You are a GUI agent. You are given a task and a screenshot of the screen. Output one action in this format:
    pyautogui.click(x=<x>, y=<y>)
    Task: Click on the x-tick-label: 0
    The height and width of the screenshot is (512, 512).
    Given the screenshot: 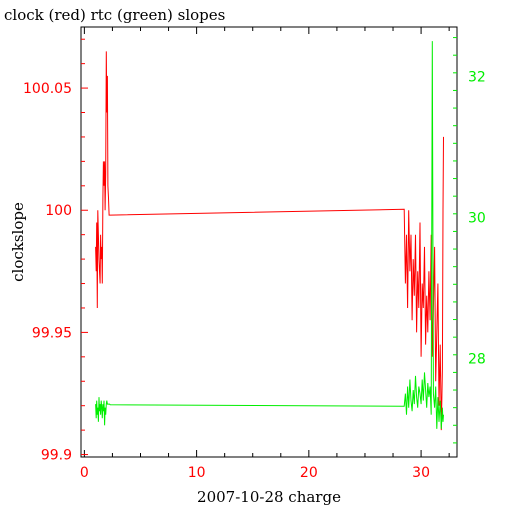 What is the action you would take?
    pyautogui.click(x=84, y=473)
    